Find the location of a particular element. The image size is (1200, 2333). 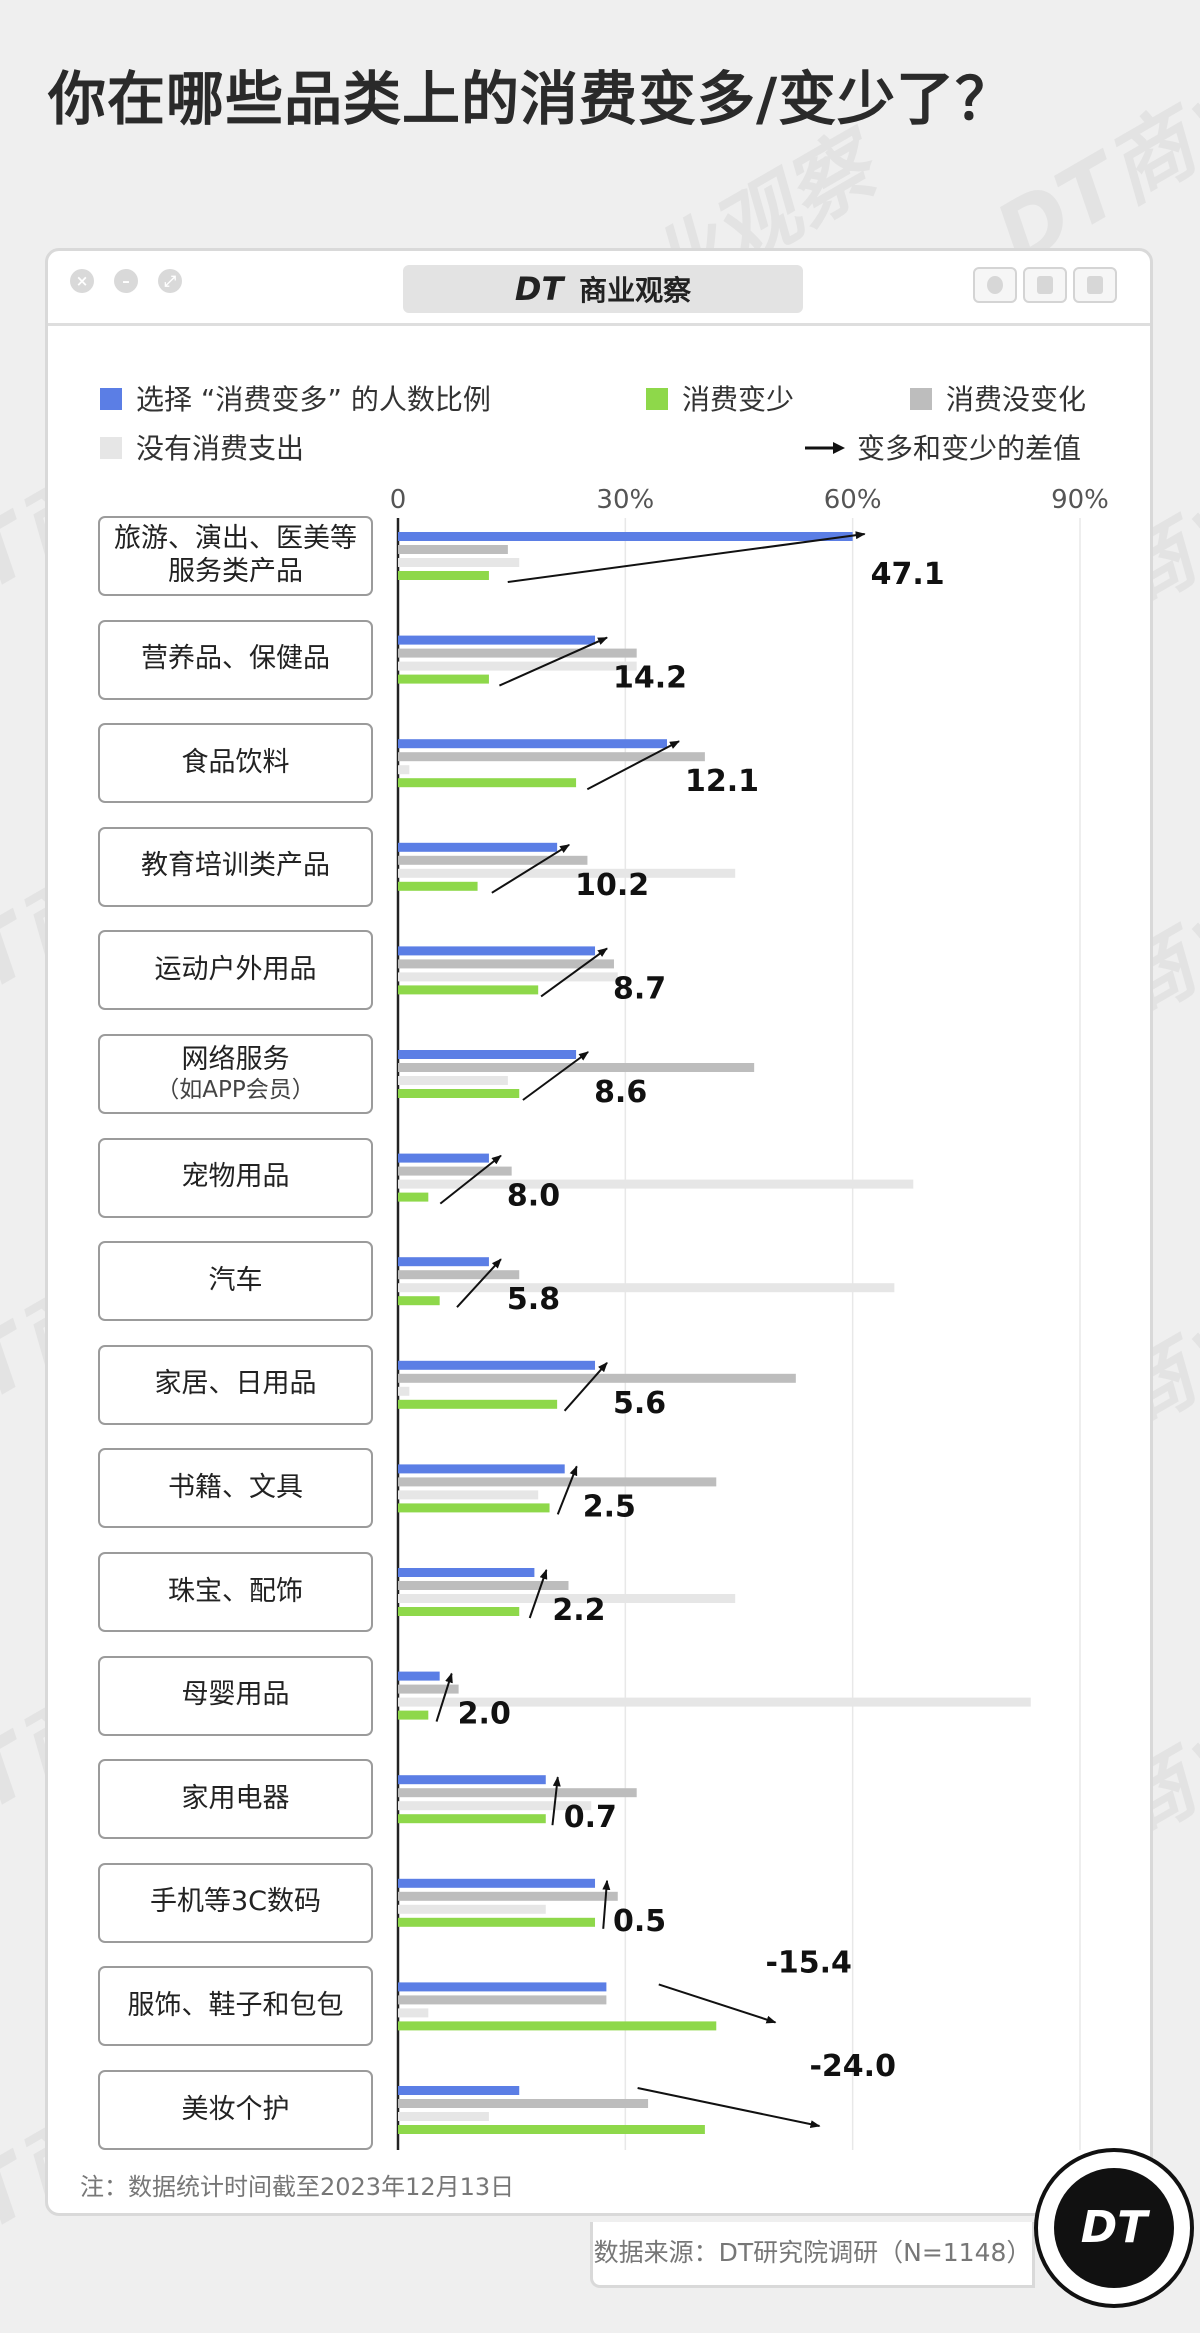

category-label-box: 网络服务 （如APP会员） is located at coordinates (235, 1074).